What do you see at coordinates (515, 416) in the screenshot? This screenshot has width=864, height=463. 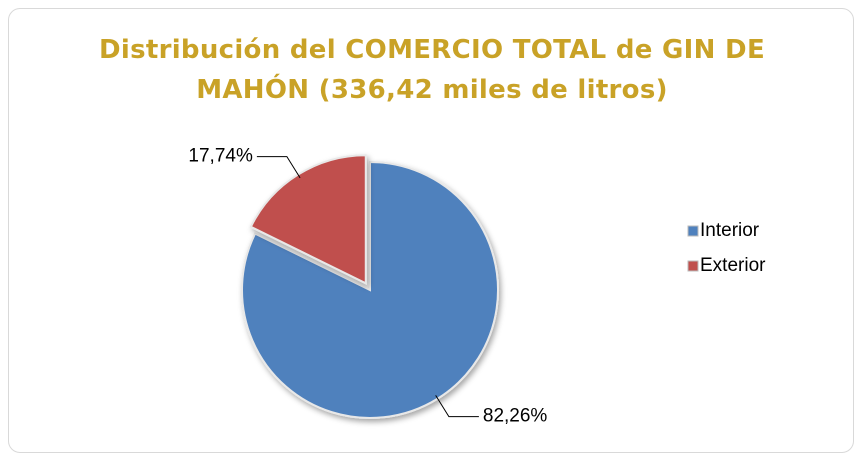 I see `data-label: 82,26%` at bounding box center [515, 416].